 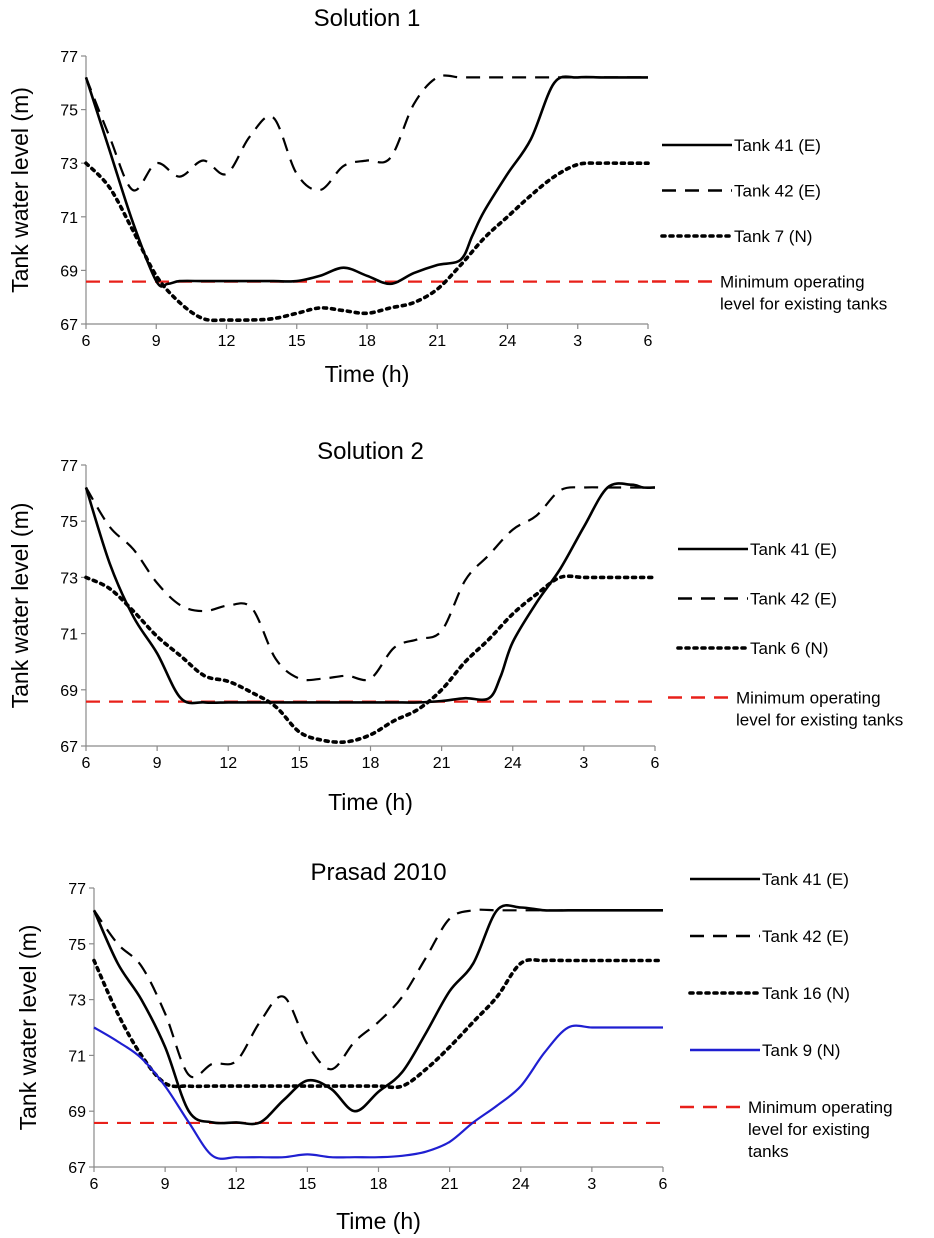 What do you see at coordinates (789, 648) in the screenshot?
I see `legend-label: Tank 6 (N)` at bounding box center [789, 648].